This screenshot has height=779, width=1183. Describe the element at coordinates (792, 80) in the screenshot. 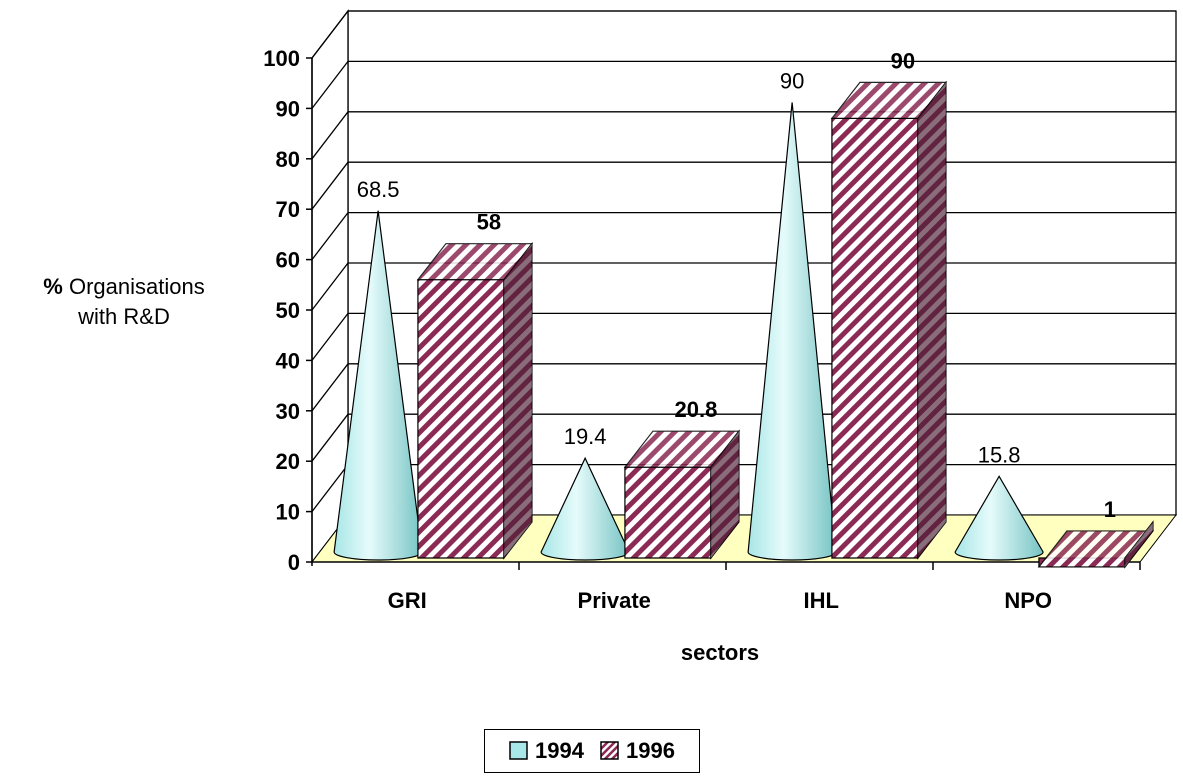

I see `data-label-1994-ihl: 90` at that location.